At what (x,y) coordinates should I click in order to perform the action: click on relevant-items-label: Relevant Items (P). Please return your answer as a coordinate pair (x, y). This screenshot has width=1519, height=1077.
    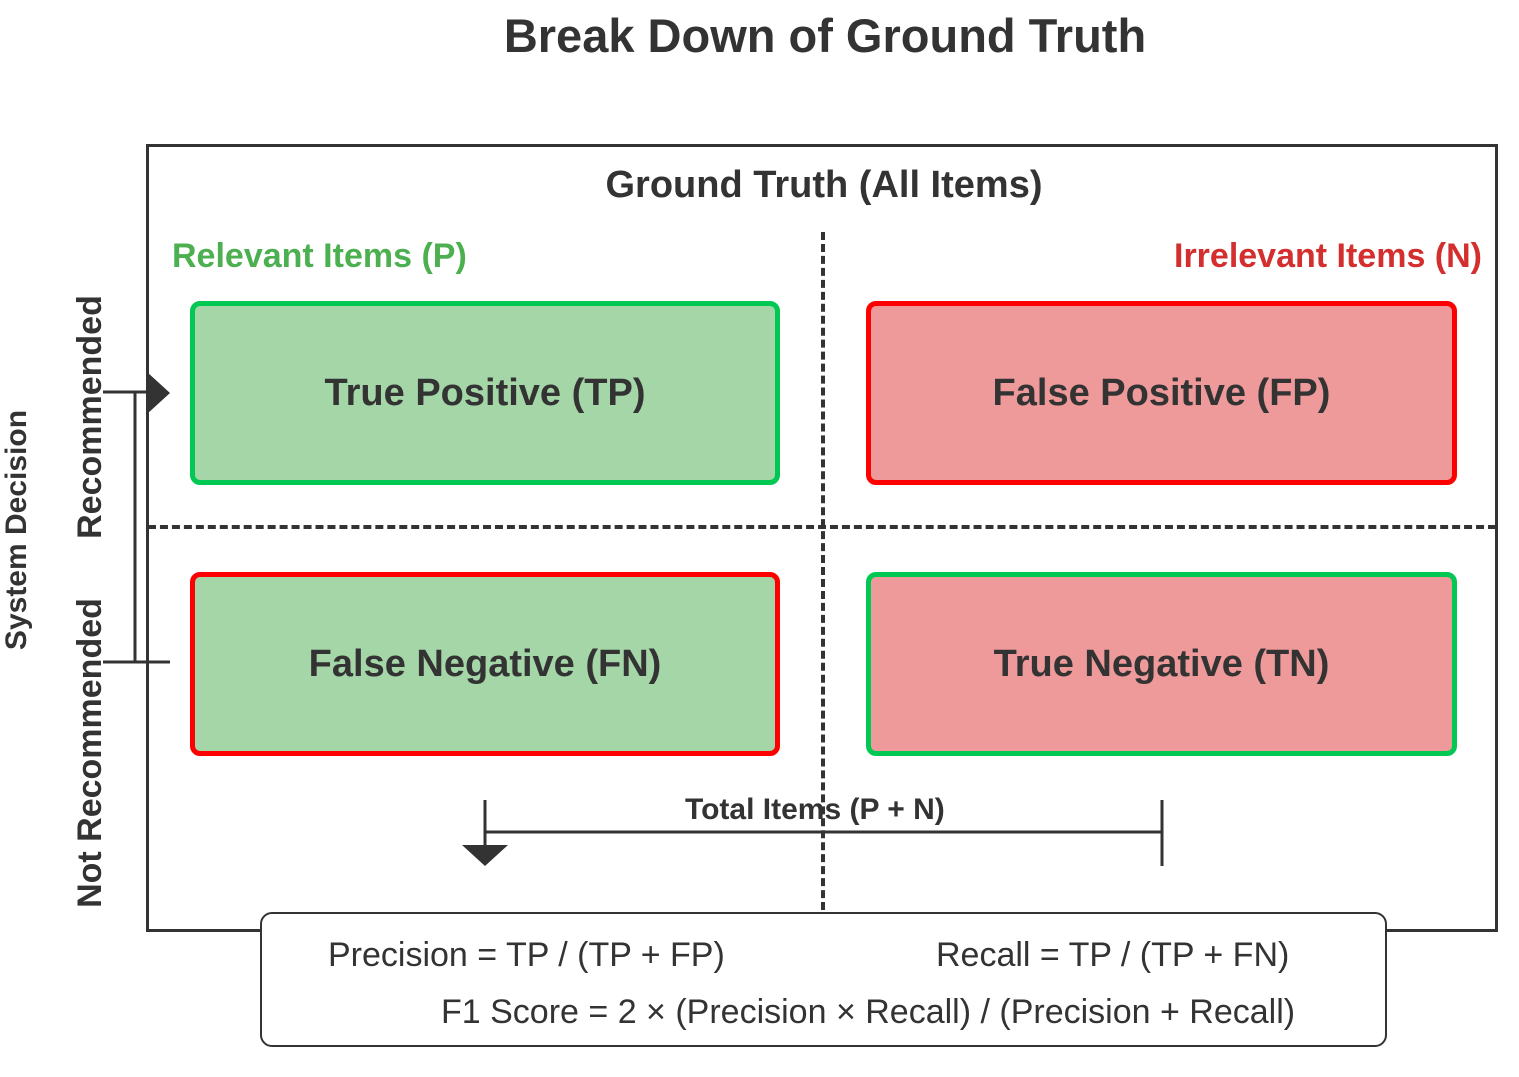
    Looking at the image, I should click on (319, 256).